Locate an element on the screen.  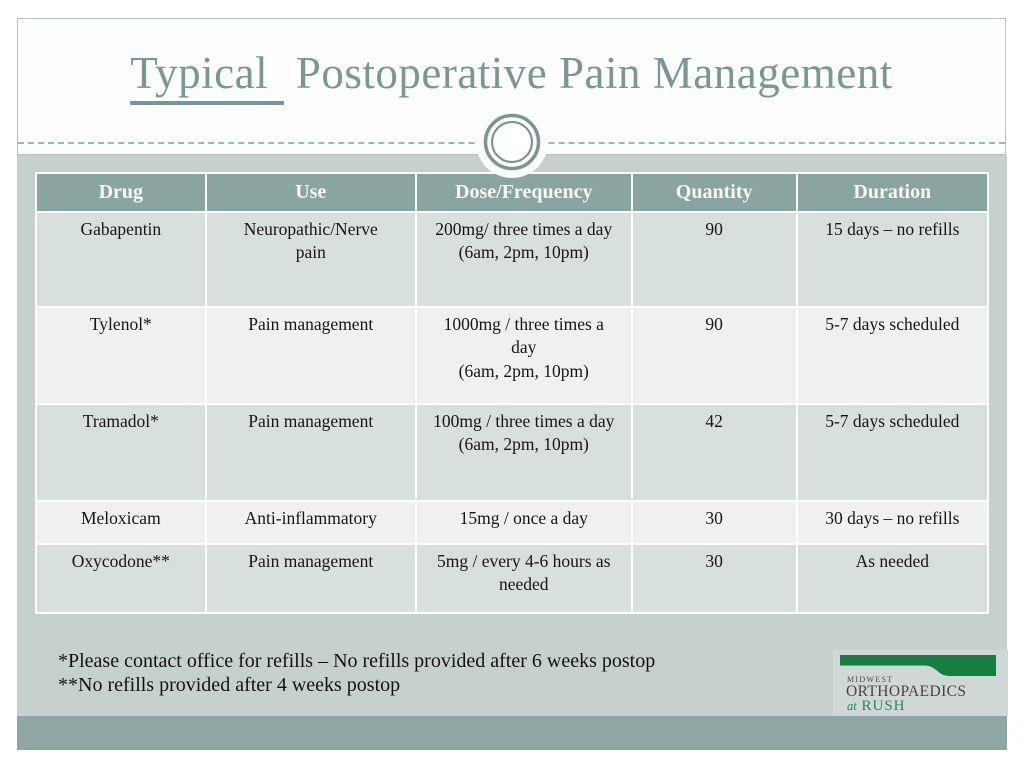
cell-dose: 15mg / once a day is located at coordinates (523, 522).